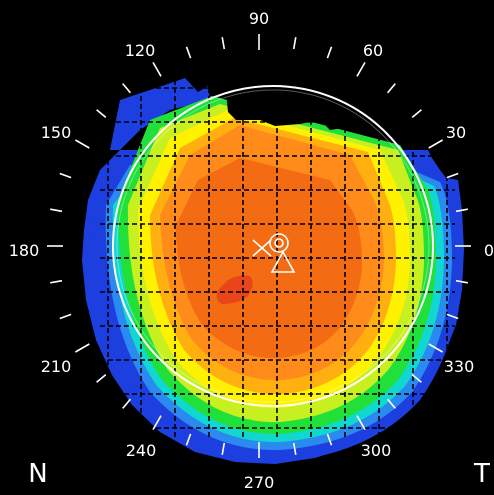 This screenshot has width=494, height=495. What do you see at coordinates (141, 450) in the screenshot?
I see `axis-label-240: 240` at bounding box center [141, 450].